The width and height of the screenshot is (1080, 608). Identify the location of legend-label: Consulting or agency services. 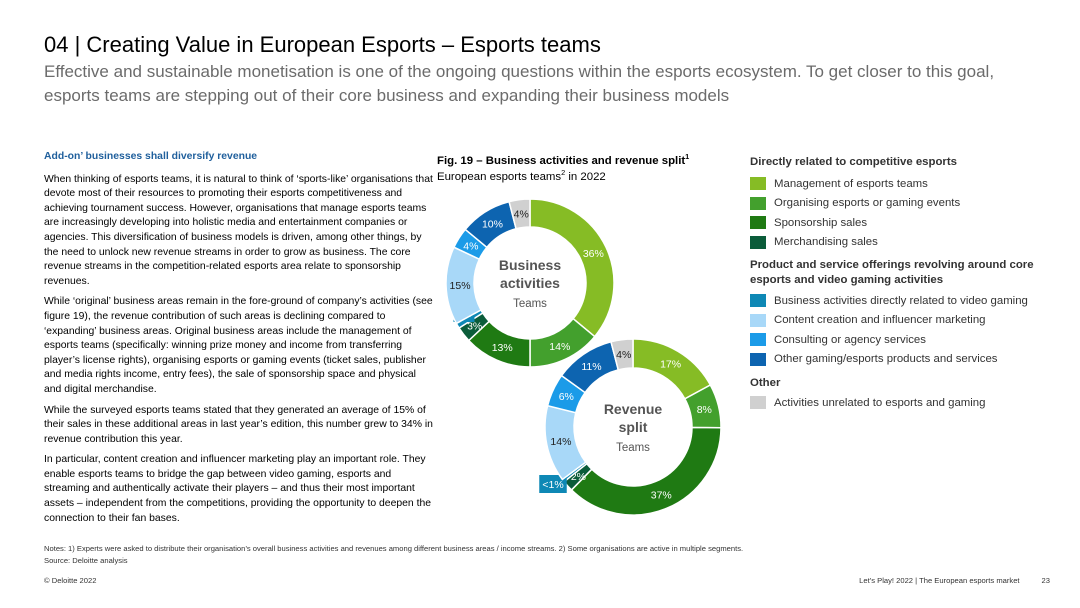
(850, 339).